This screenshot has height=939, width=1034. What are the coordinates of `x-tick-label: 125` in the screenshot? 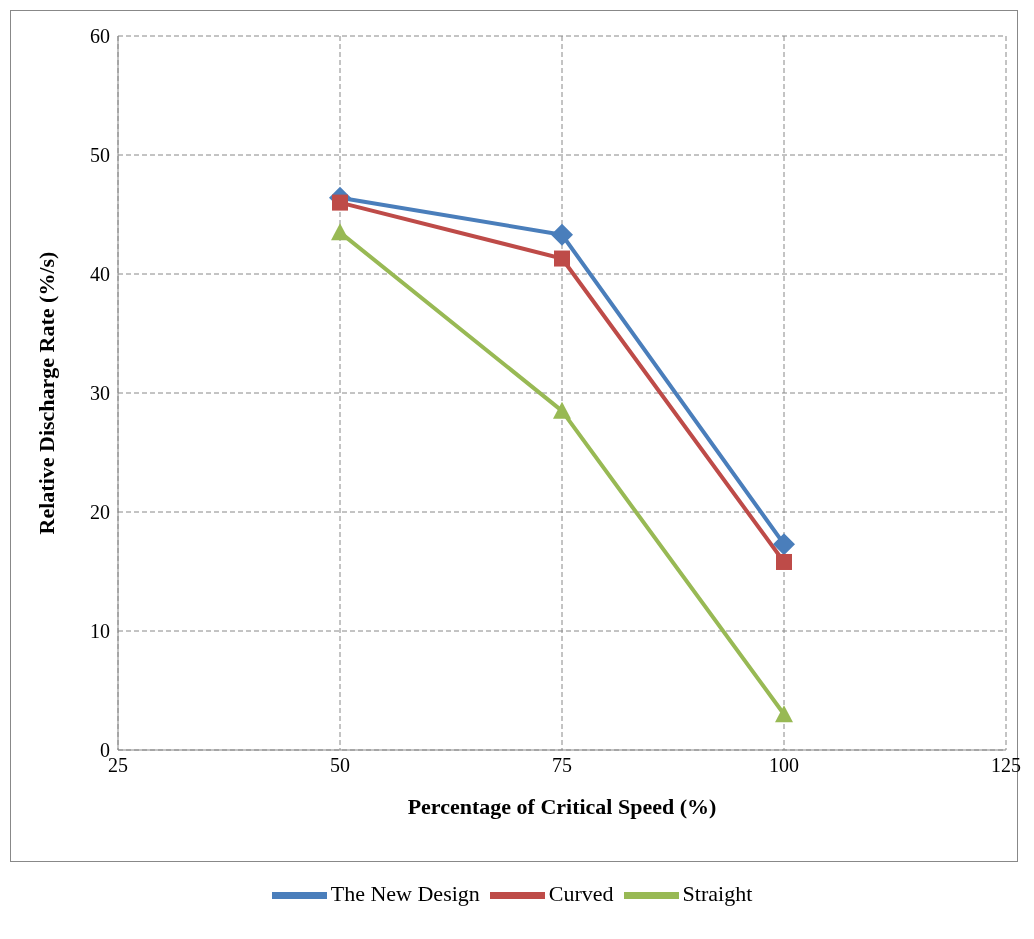 It's located at (1006, 765).